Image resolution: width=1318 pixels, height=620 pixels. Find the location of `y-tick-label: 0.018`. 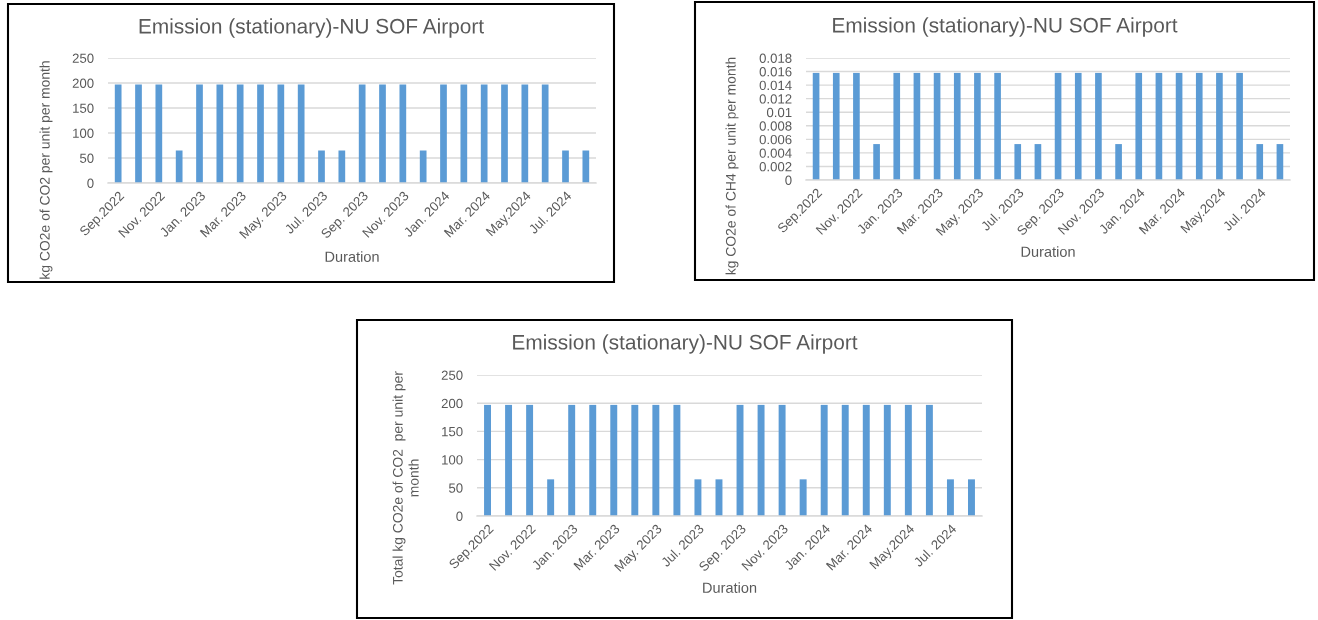

y-tick-label: 0.018 is located at coordinates (775, 58).